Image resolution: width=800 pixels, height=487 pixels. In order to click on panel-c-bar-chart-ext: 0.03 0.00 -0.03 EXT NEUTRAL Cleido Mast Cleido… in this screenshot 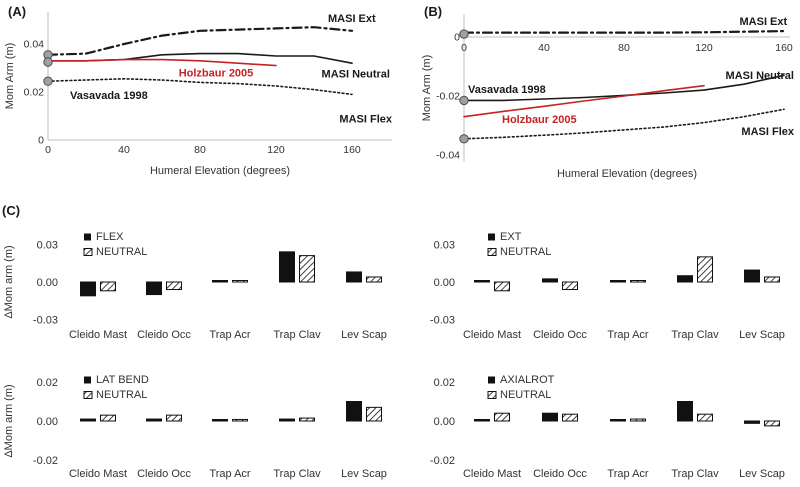, I will do `click(600, 271)`.